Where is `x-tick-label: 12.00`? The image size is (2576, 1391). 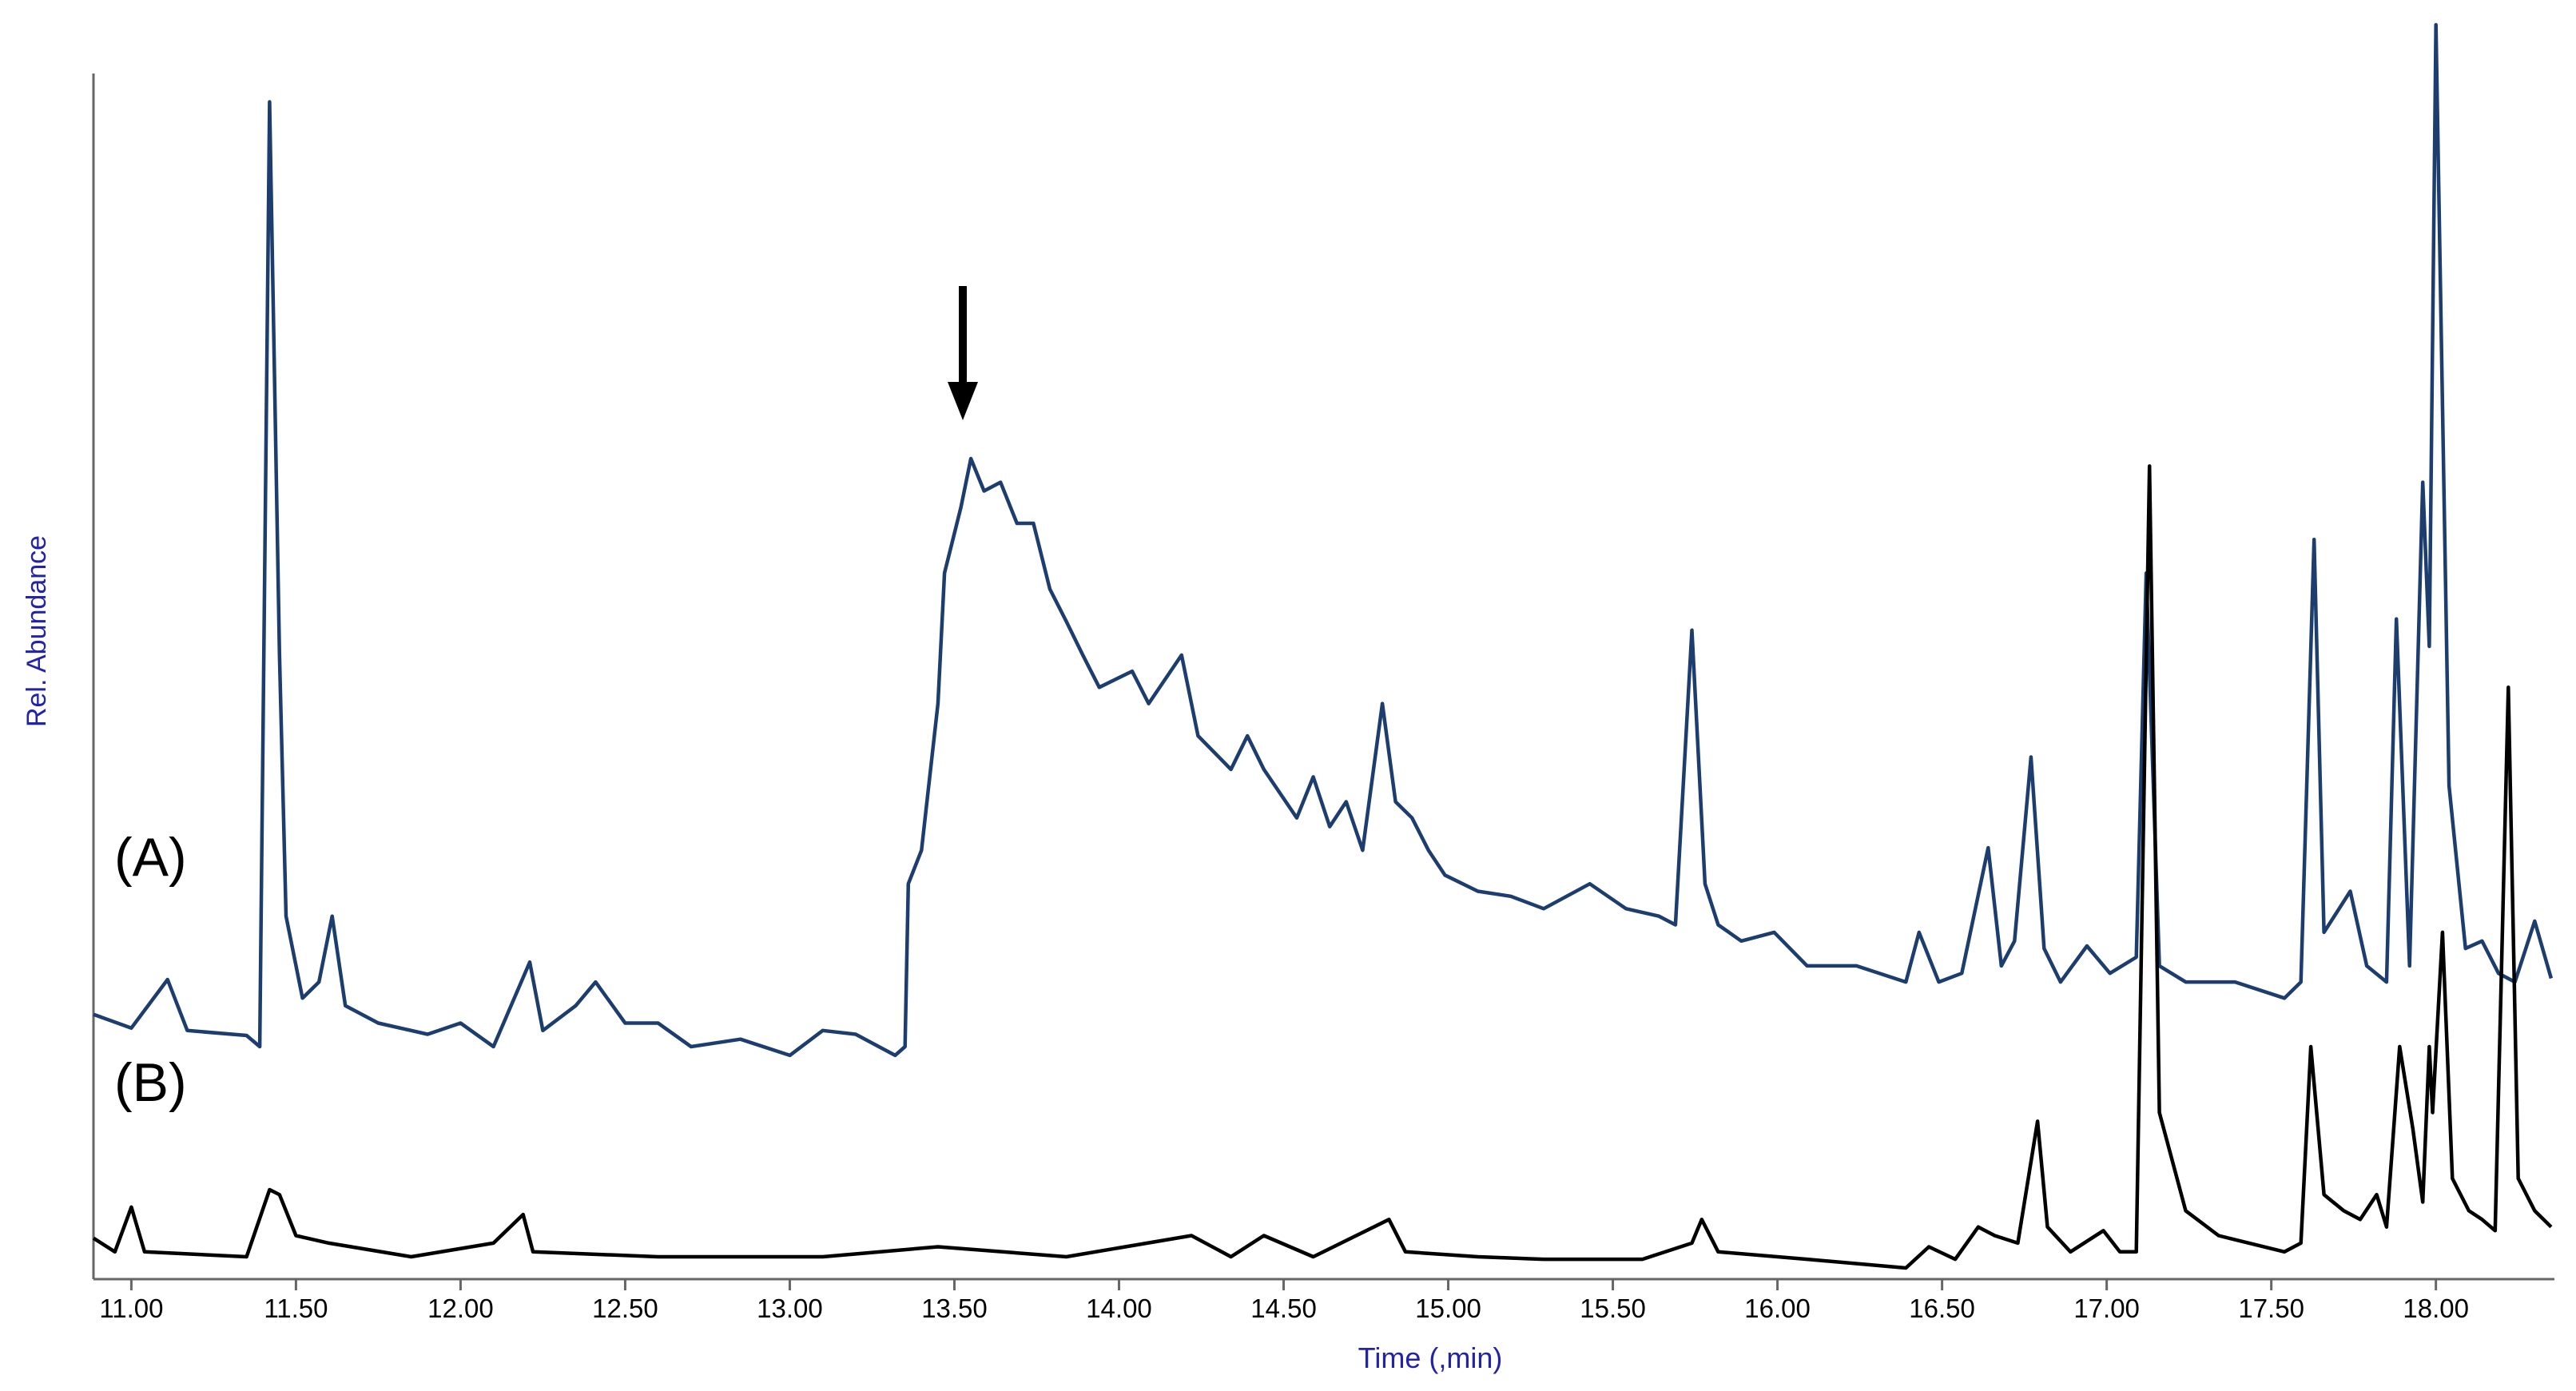 x-tick-label: 12.00 is located at coordinates (460, 1308).